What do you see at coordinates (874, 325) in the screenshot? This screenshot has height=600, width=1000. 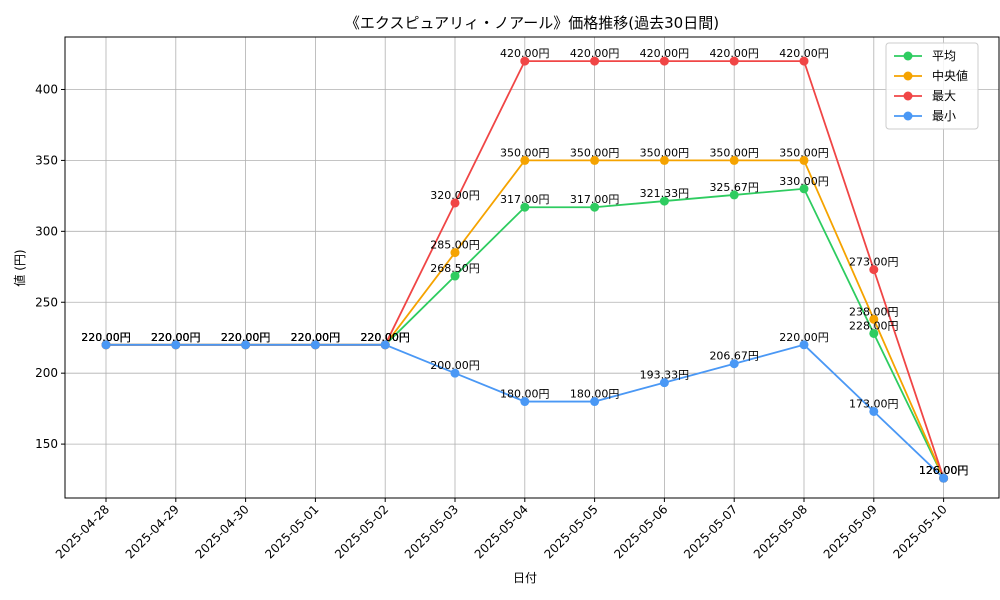 I see `data-label: 228.00円` at bounding box center [874, 325].